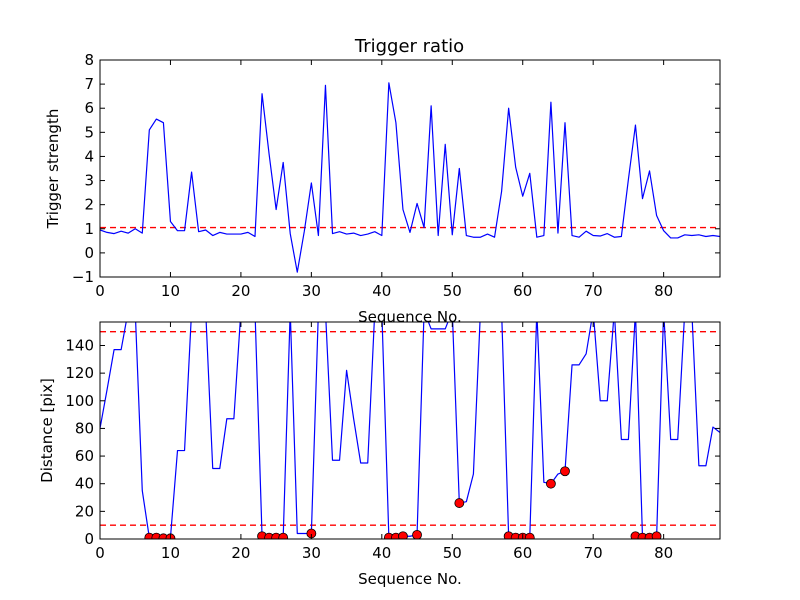  I want to click on top-y-tick-label: 3, so click(89, 181).